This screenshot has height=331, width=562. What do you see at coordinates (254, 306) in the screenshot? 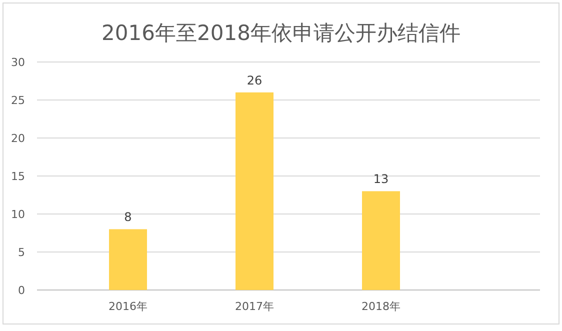
I see `x-tick-label: 2017年` at bounding box center [254, 306].